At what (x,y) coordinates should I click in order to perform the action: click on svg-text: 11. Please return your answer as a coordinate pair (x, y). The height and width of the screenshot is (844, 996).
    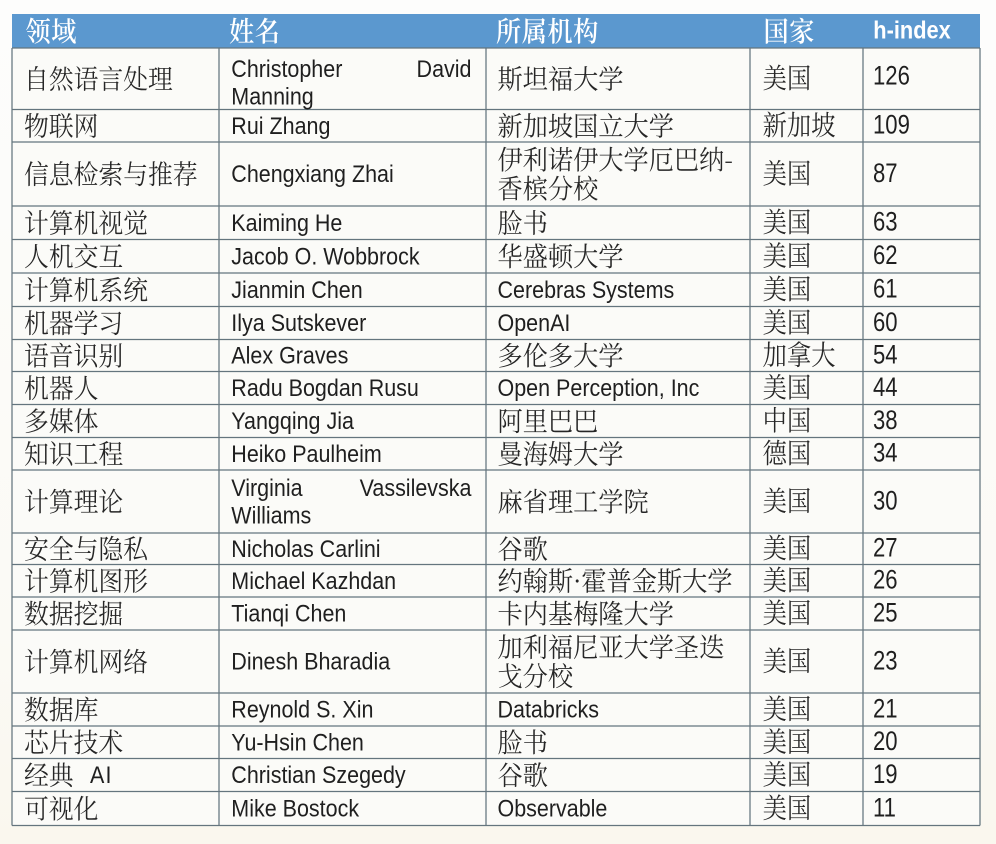
    Looking at the image, I should click on (884, 808).